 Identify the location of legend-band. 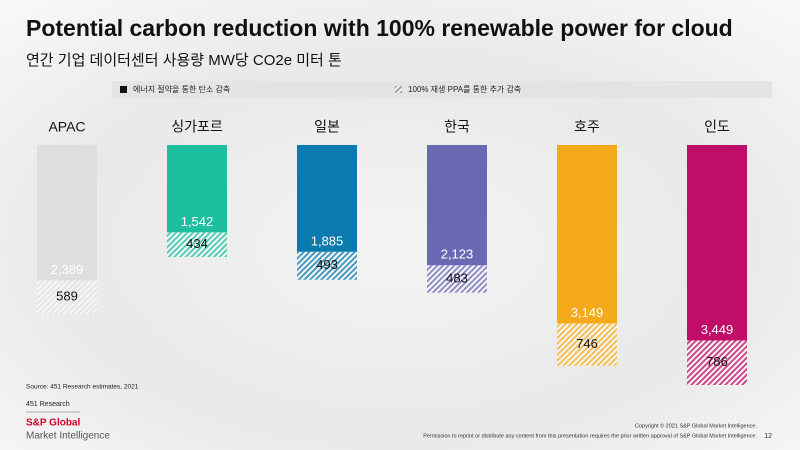
(442, 89).